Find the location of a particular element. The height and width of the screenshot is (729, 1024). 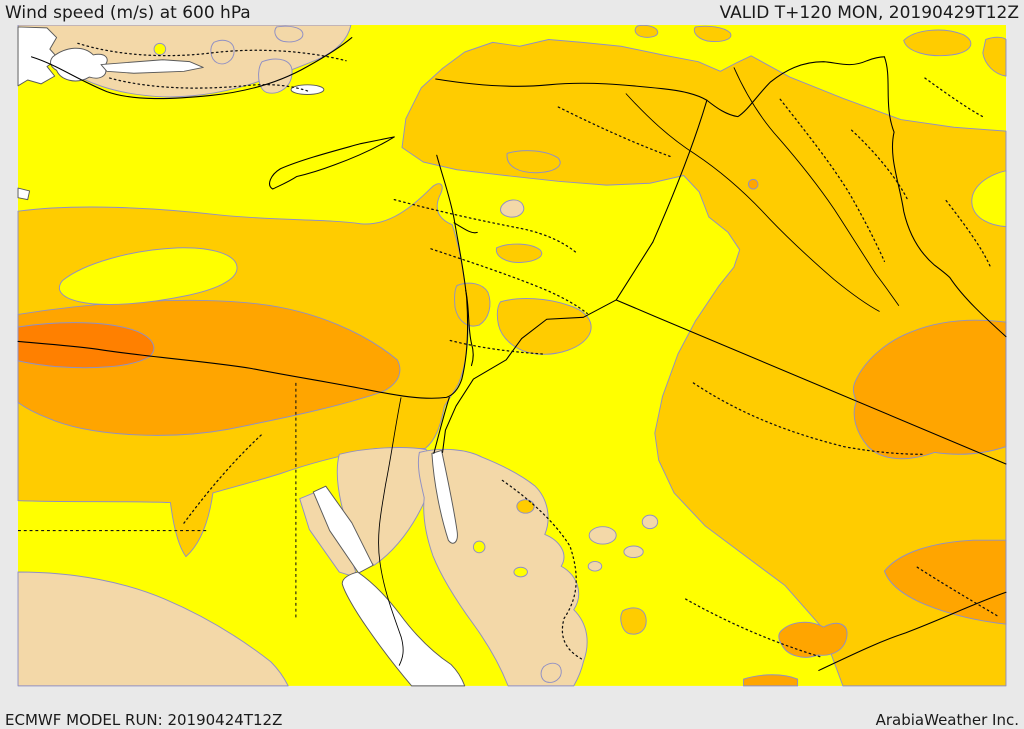

region-deep-orange-core is located at coordinates (86, 345).